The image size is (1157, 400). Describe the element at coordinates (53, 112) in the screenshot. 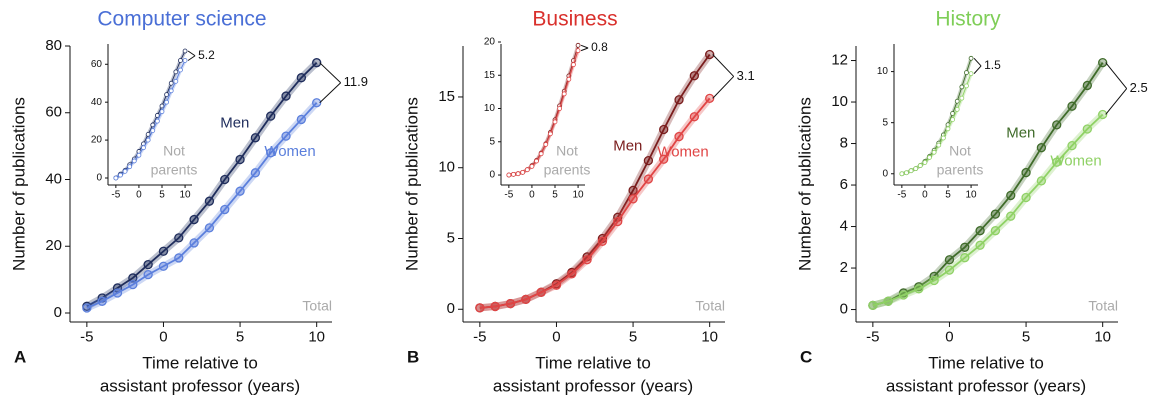

I see `y-tick-label: 60` at that location.